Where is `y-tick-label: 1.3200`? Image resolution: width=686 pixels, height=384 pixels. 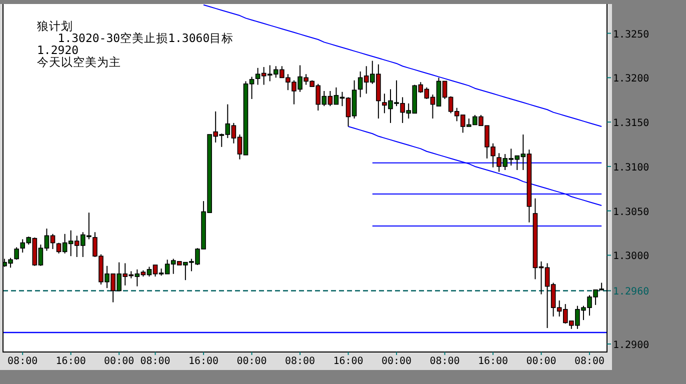
y-tick-label: 1.3200 is located at coordinates (631, 79).